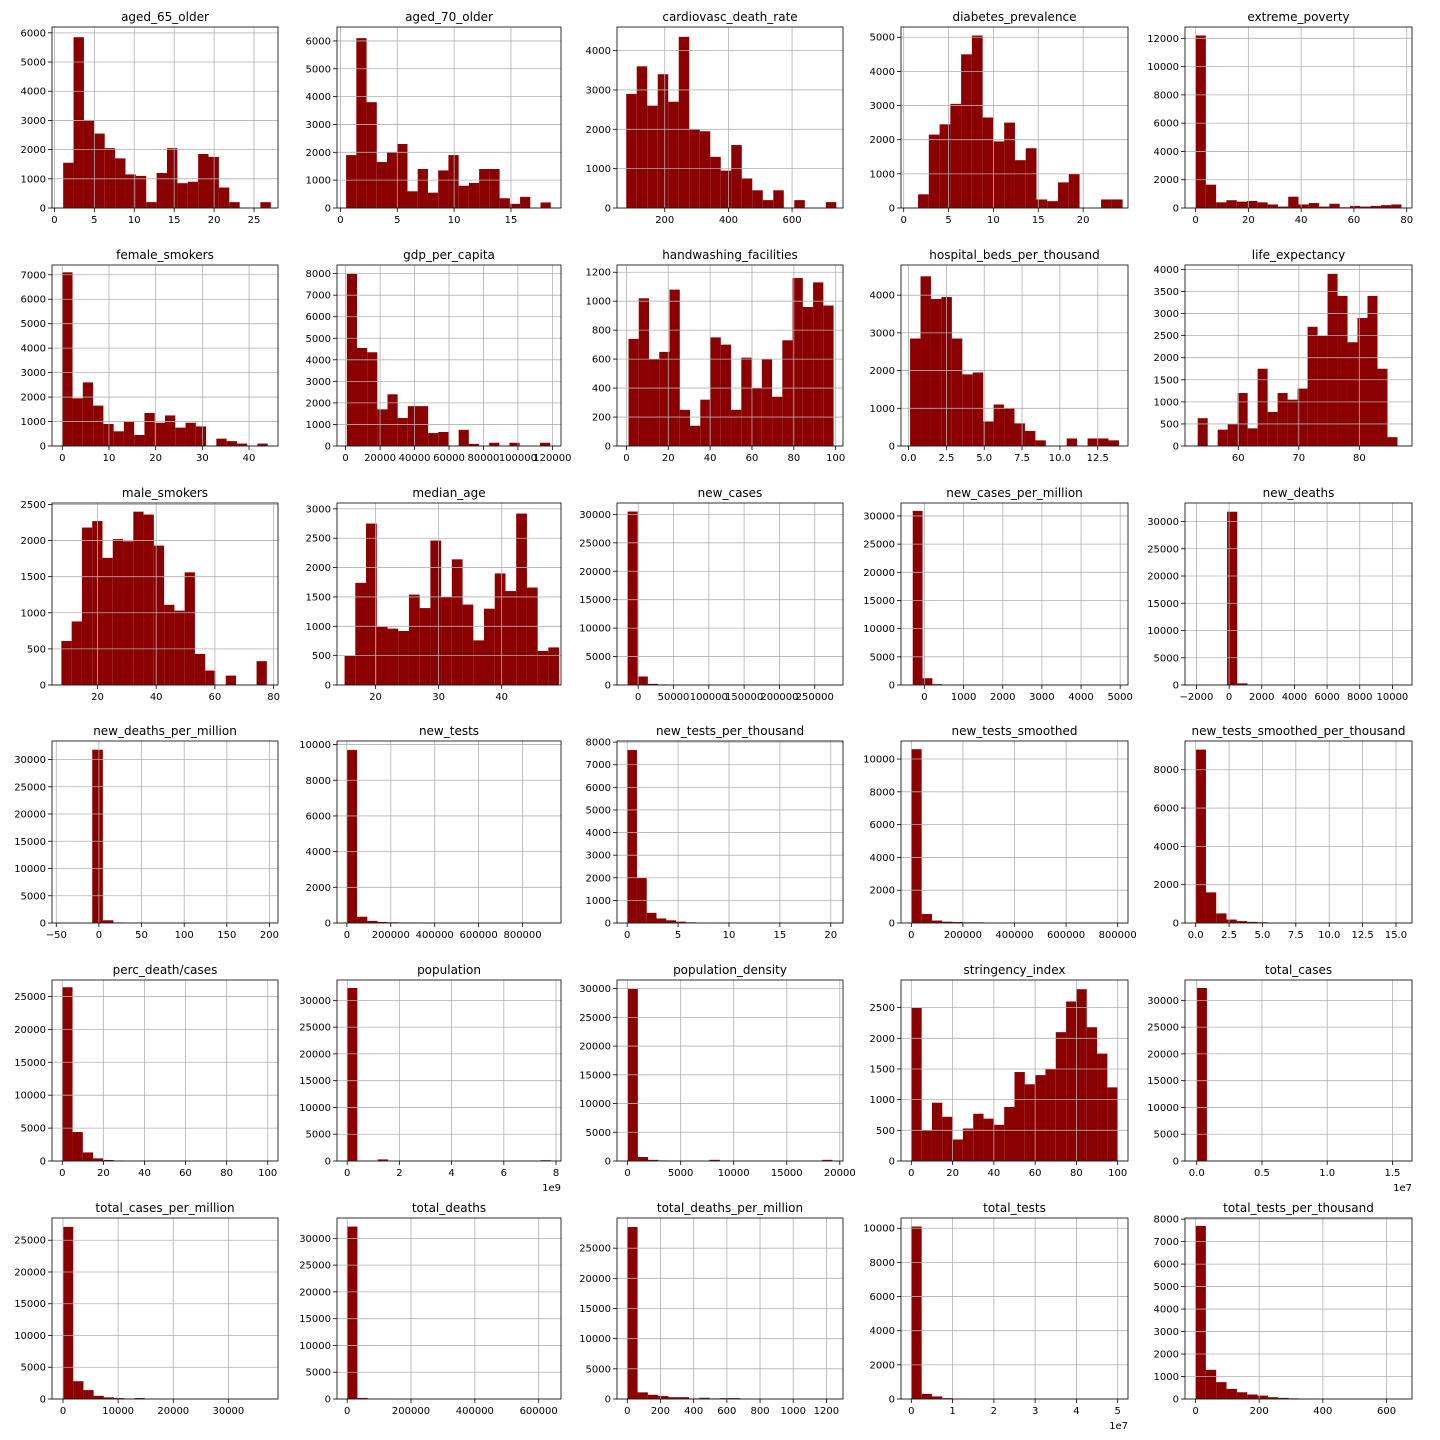  What do you see at coordinates (435, 935) in the screenshot?
I see `x-tick-label: 400000` at bounding box center [435, 935].